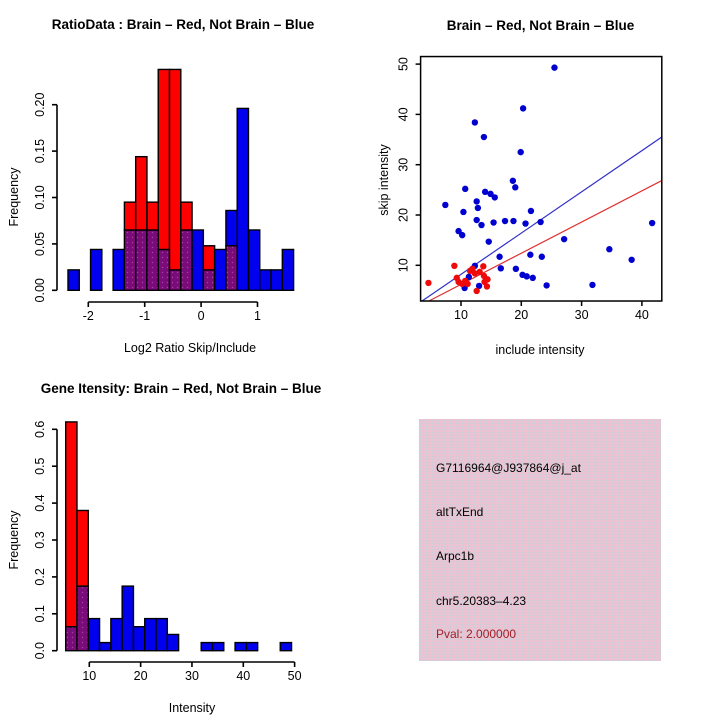  Describe the element at coordinates (40, 502) in the screenshot. I see `y-tick-label: 0.4` at that location.